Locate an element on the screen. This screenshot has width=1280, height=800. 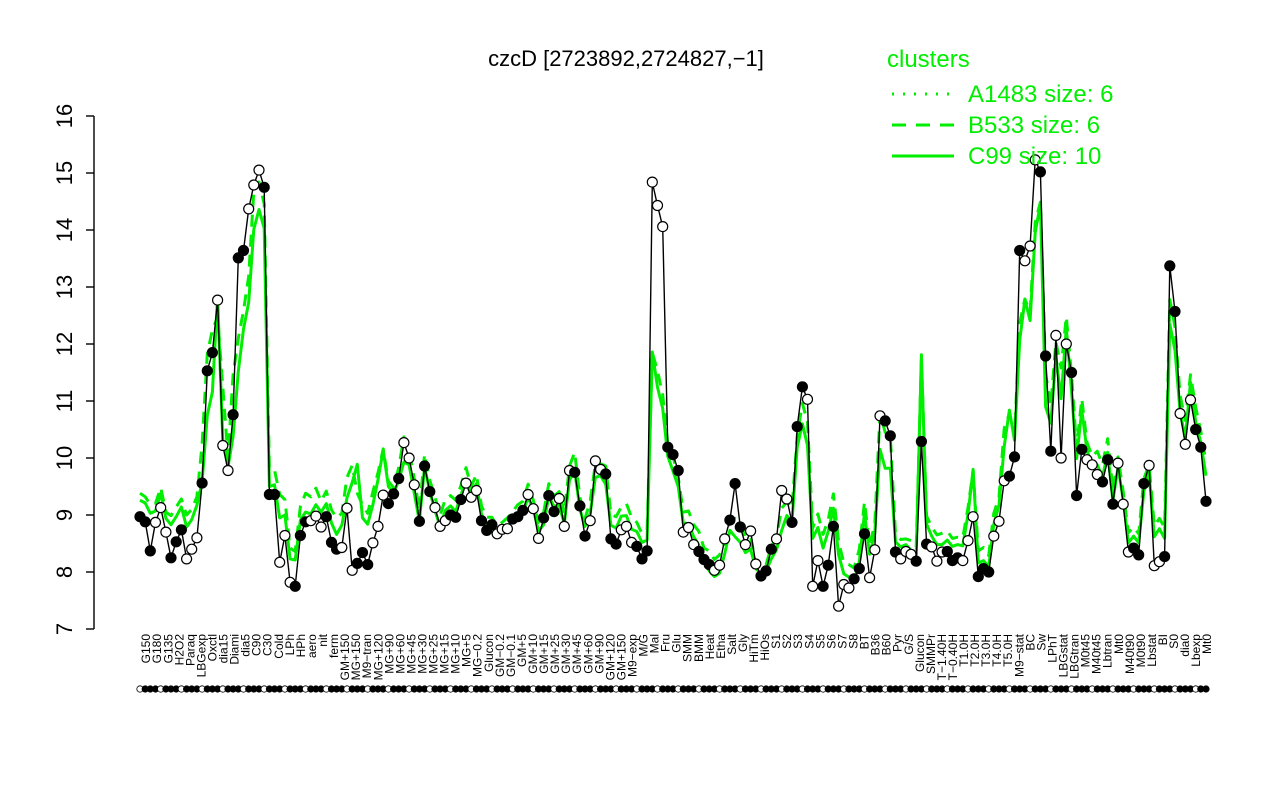
x-tick-label: S2 is located at coordinates (787, 641).